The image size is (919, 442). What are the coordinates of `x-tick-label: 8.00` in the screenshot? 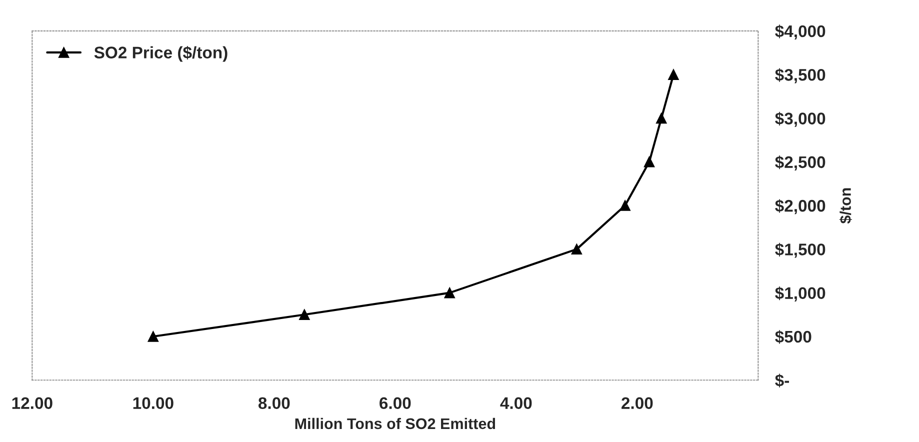 It's located at (274, 403).